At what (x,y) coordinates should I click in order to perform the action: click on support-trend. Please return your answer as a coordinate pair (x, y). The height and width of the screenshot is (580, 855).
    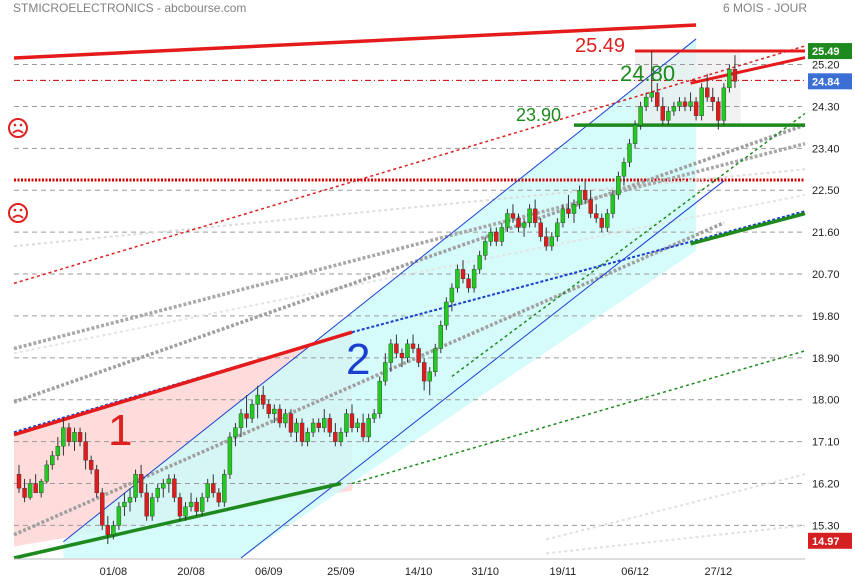
    Looking at the image, I should click on (748, 228).